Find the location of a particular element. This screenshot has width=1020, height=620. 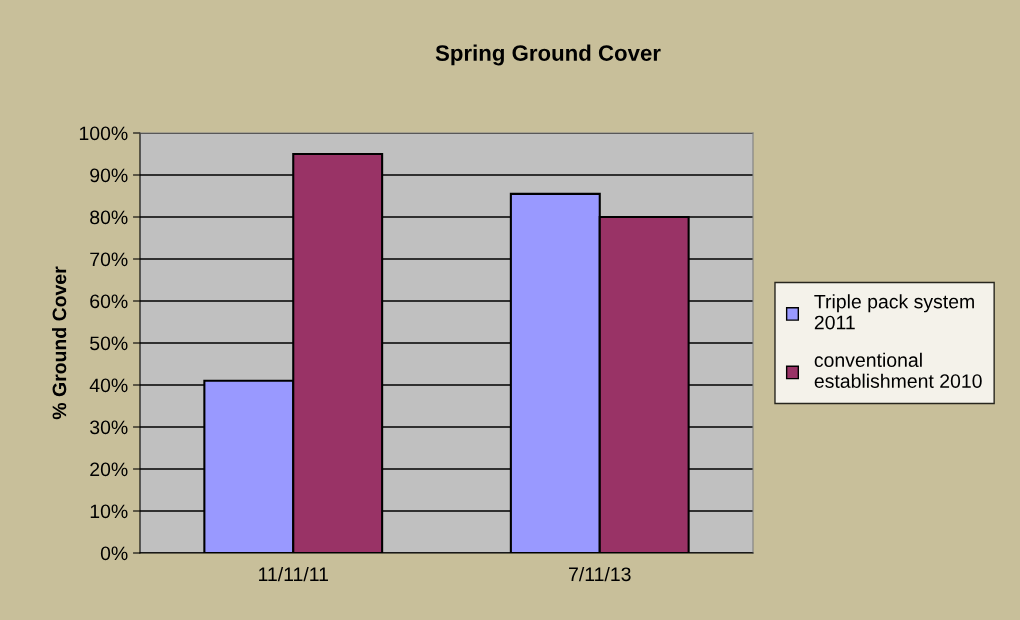

y-tick-label: 10% is located at coordinates (109, 511).